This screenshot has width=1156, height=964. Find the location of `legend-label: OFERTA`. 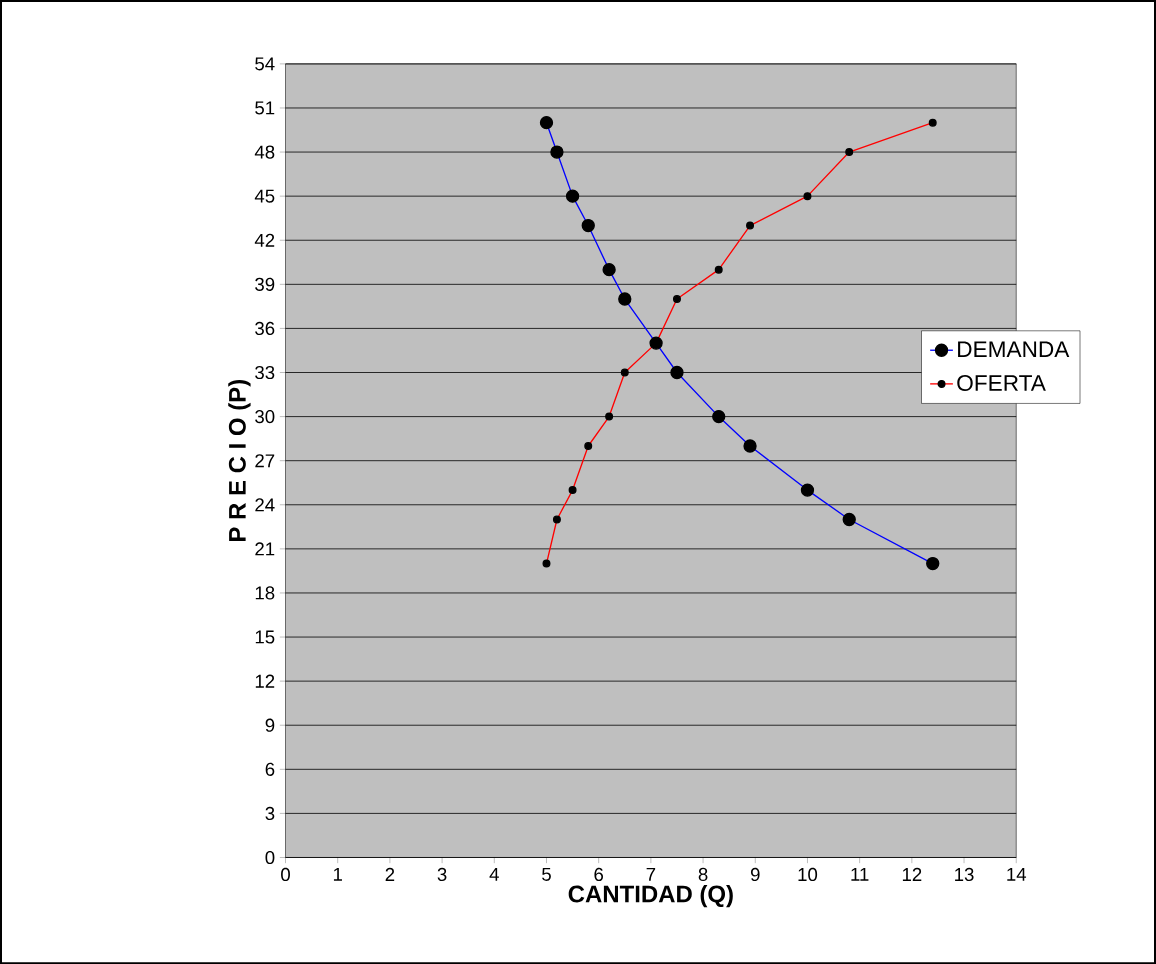

legend-label: OFERTA is located at coordinates (1001, 382).